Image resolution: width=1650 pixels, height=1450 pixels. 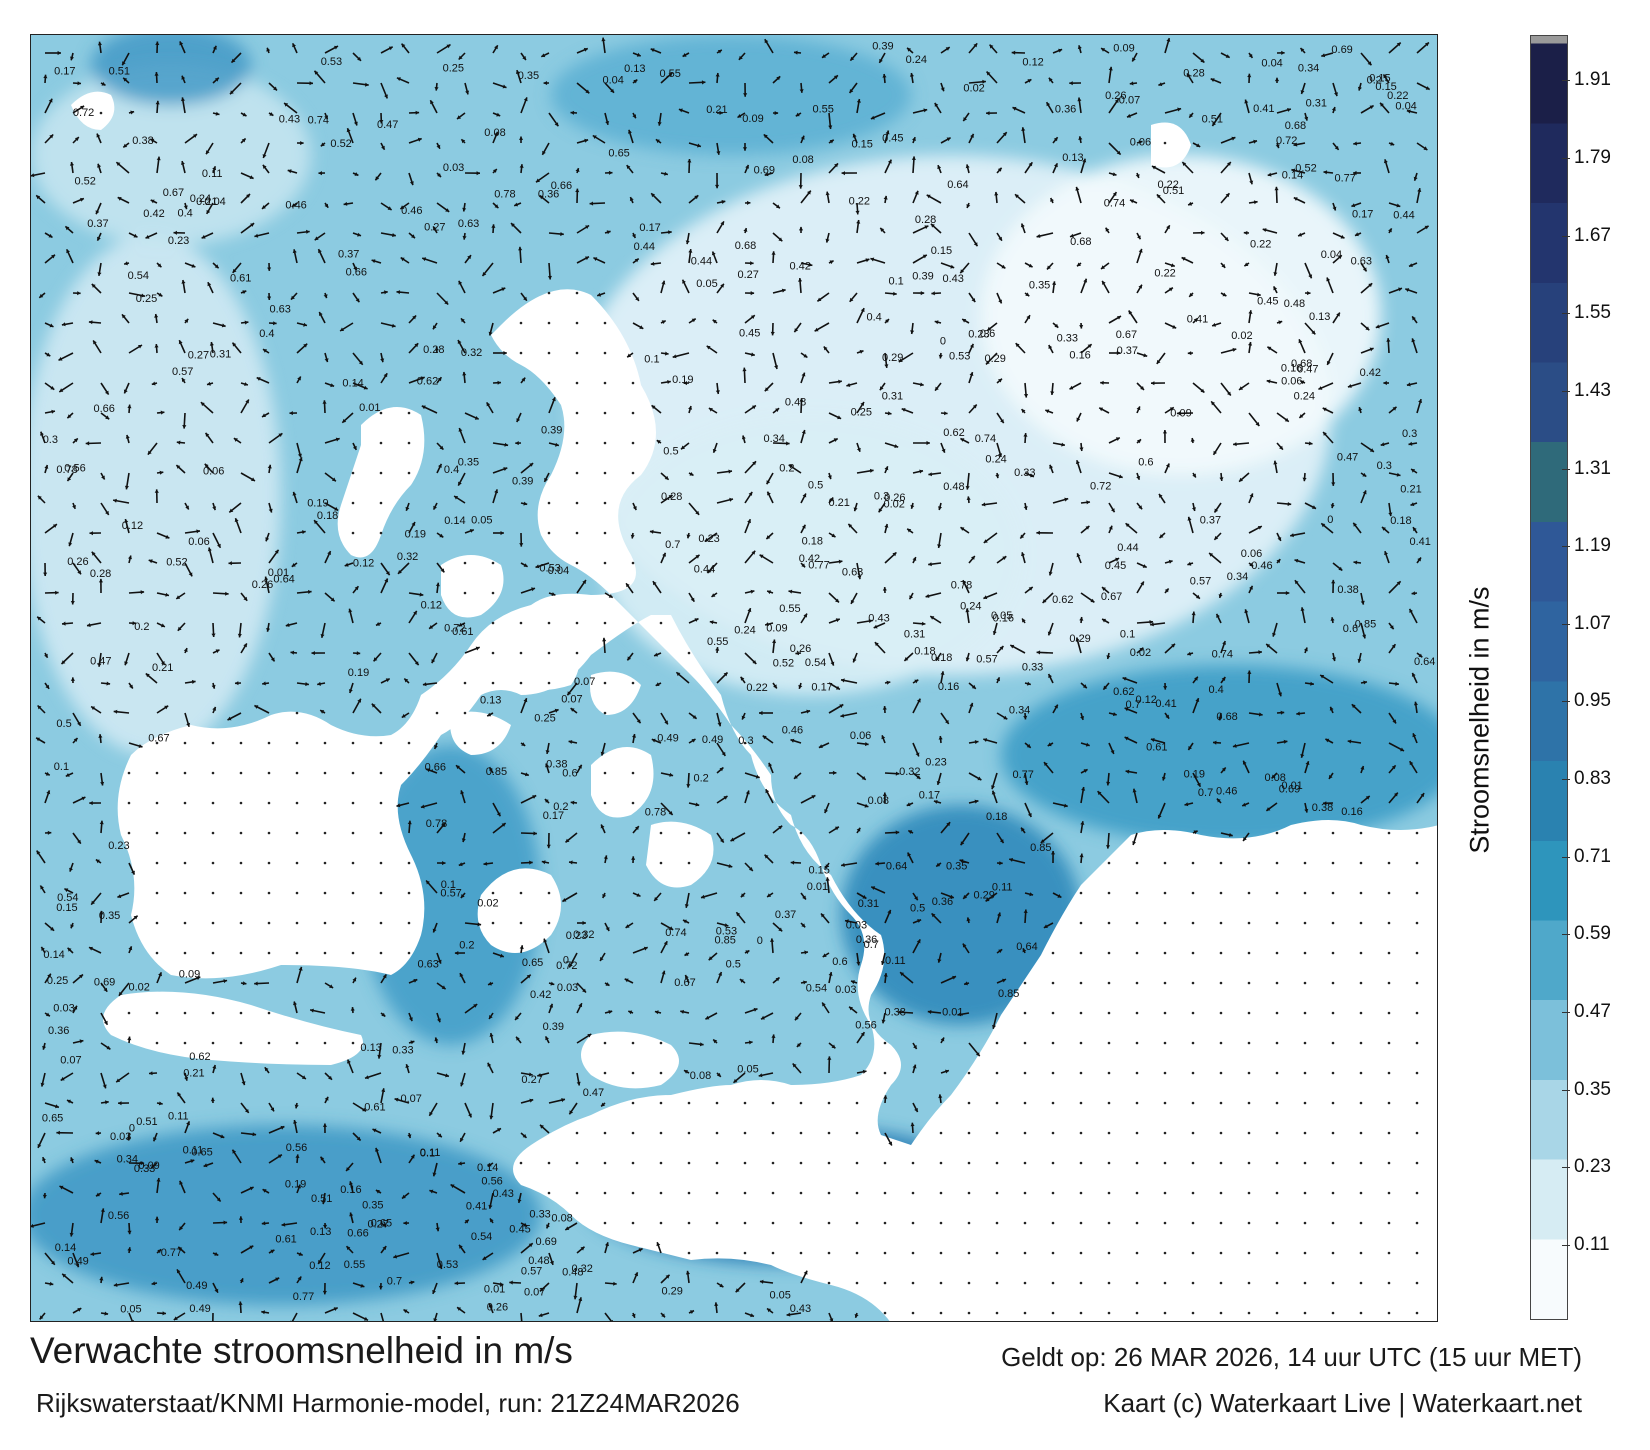 What do you see at coordinates (785, 915) in the screenshot?
I see `speed-value: 0.37` at bounding box center [785, 915].